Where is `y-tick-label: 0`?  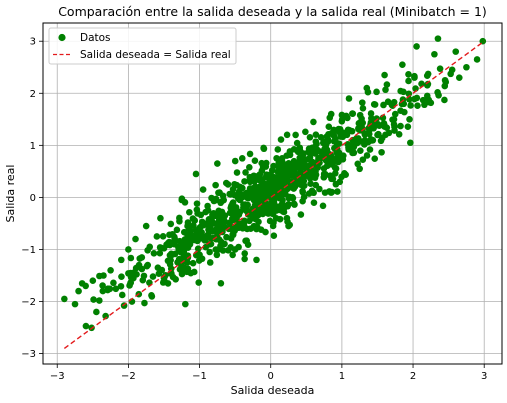 y-tick-label: 0 is located at coordinates (33, 198).